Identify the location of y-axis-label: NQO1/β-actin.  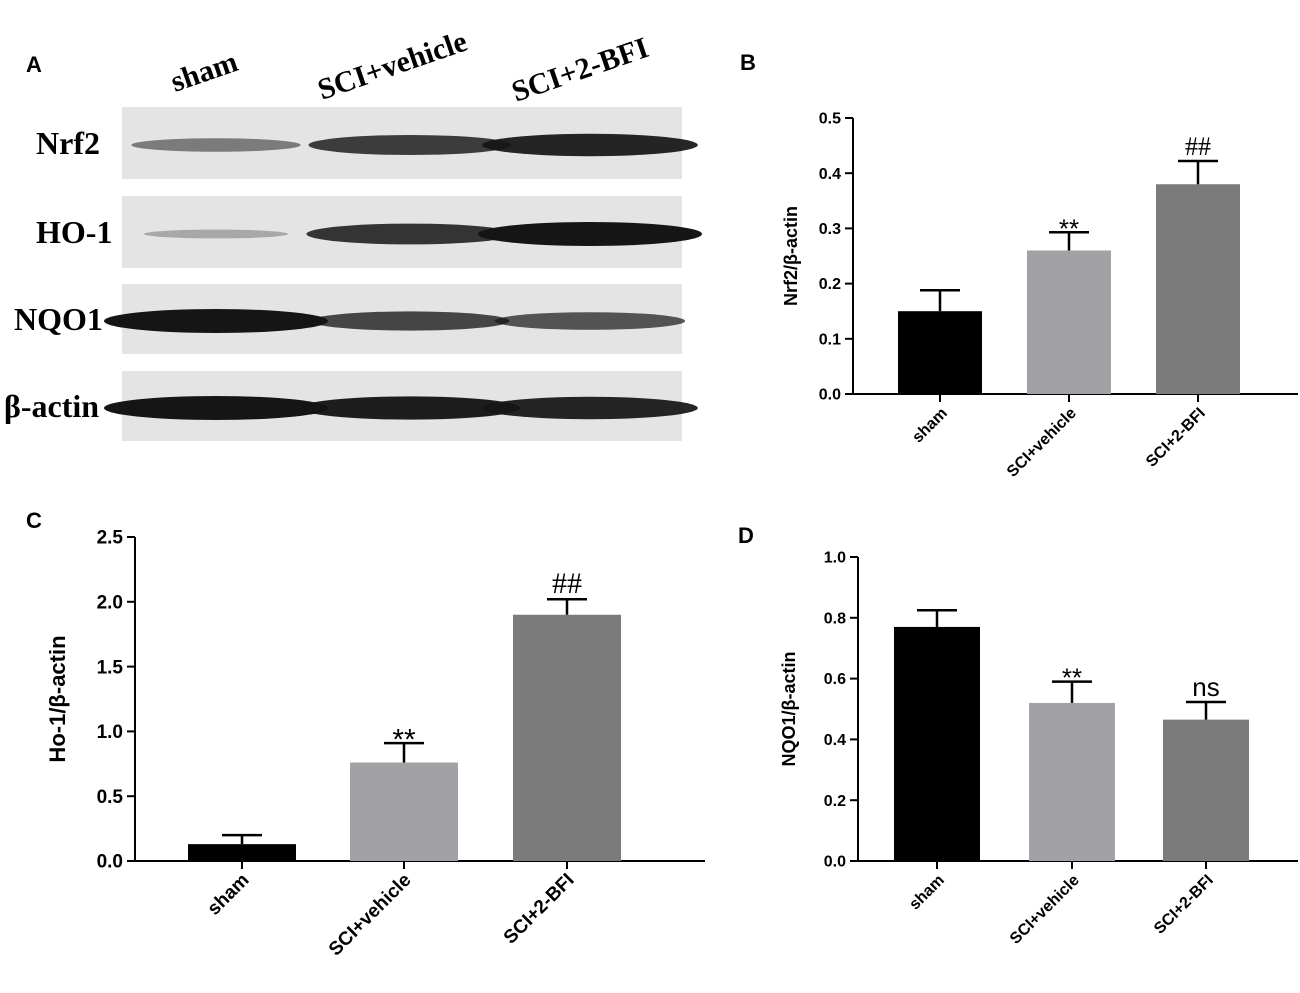
(789, 708).